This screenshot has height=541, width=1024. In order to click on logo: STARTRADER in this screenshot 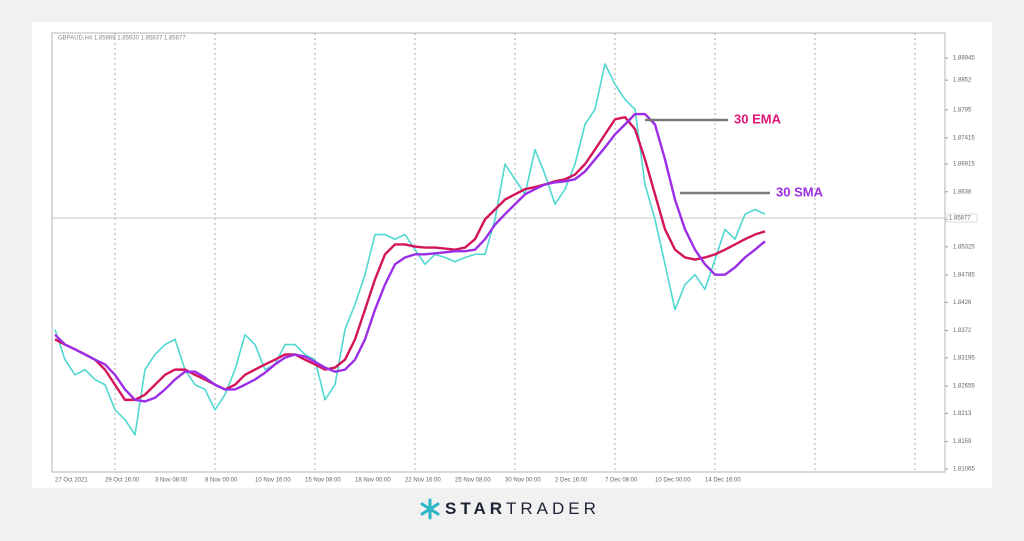, I will do `click(510, 509)`.